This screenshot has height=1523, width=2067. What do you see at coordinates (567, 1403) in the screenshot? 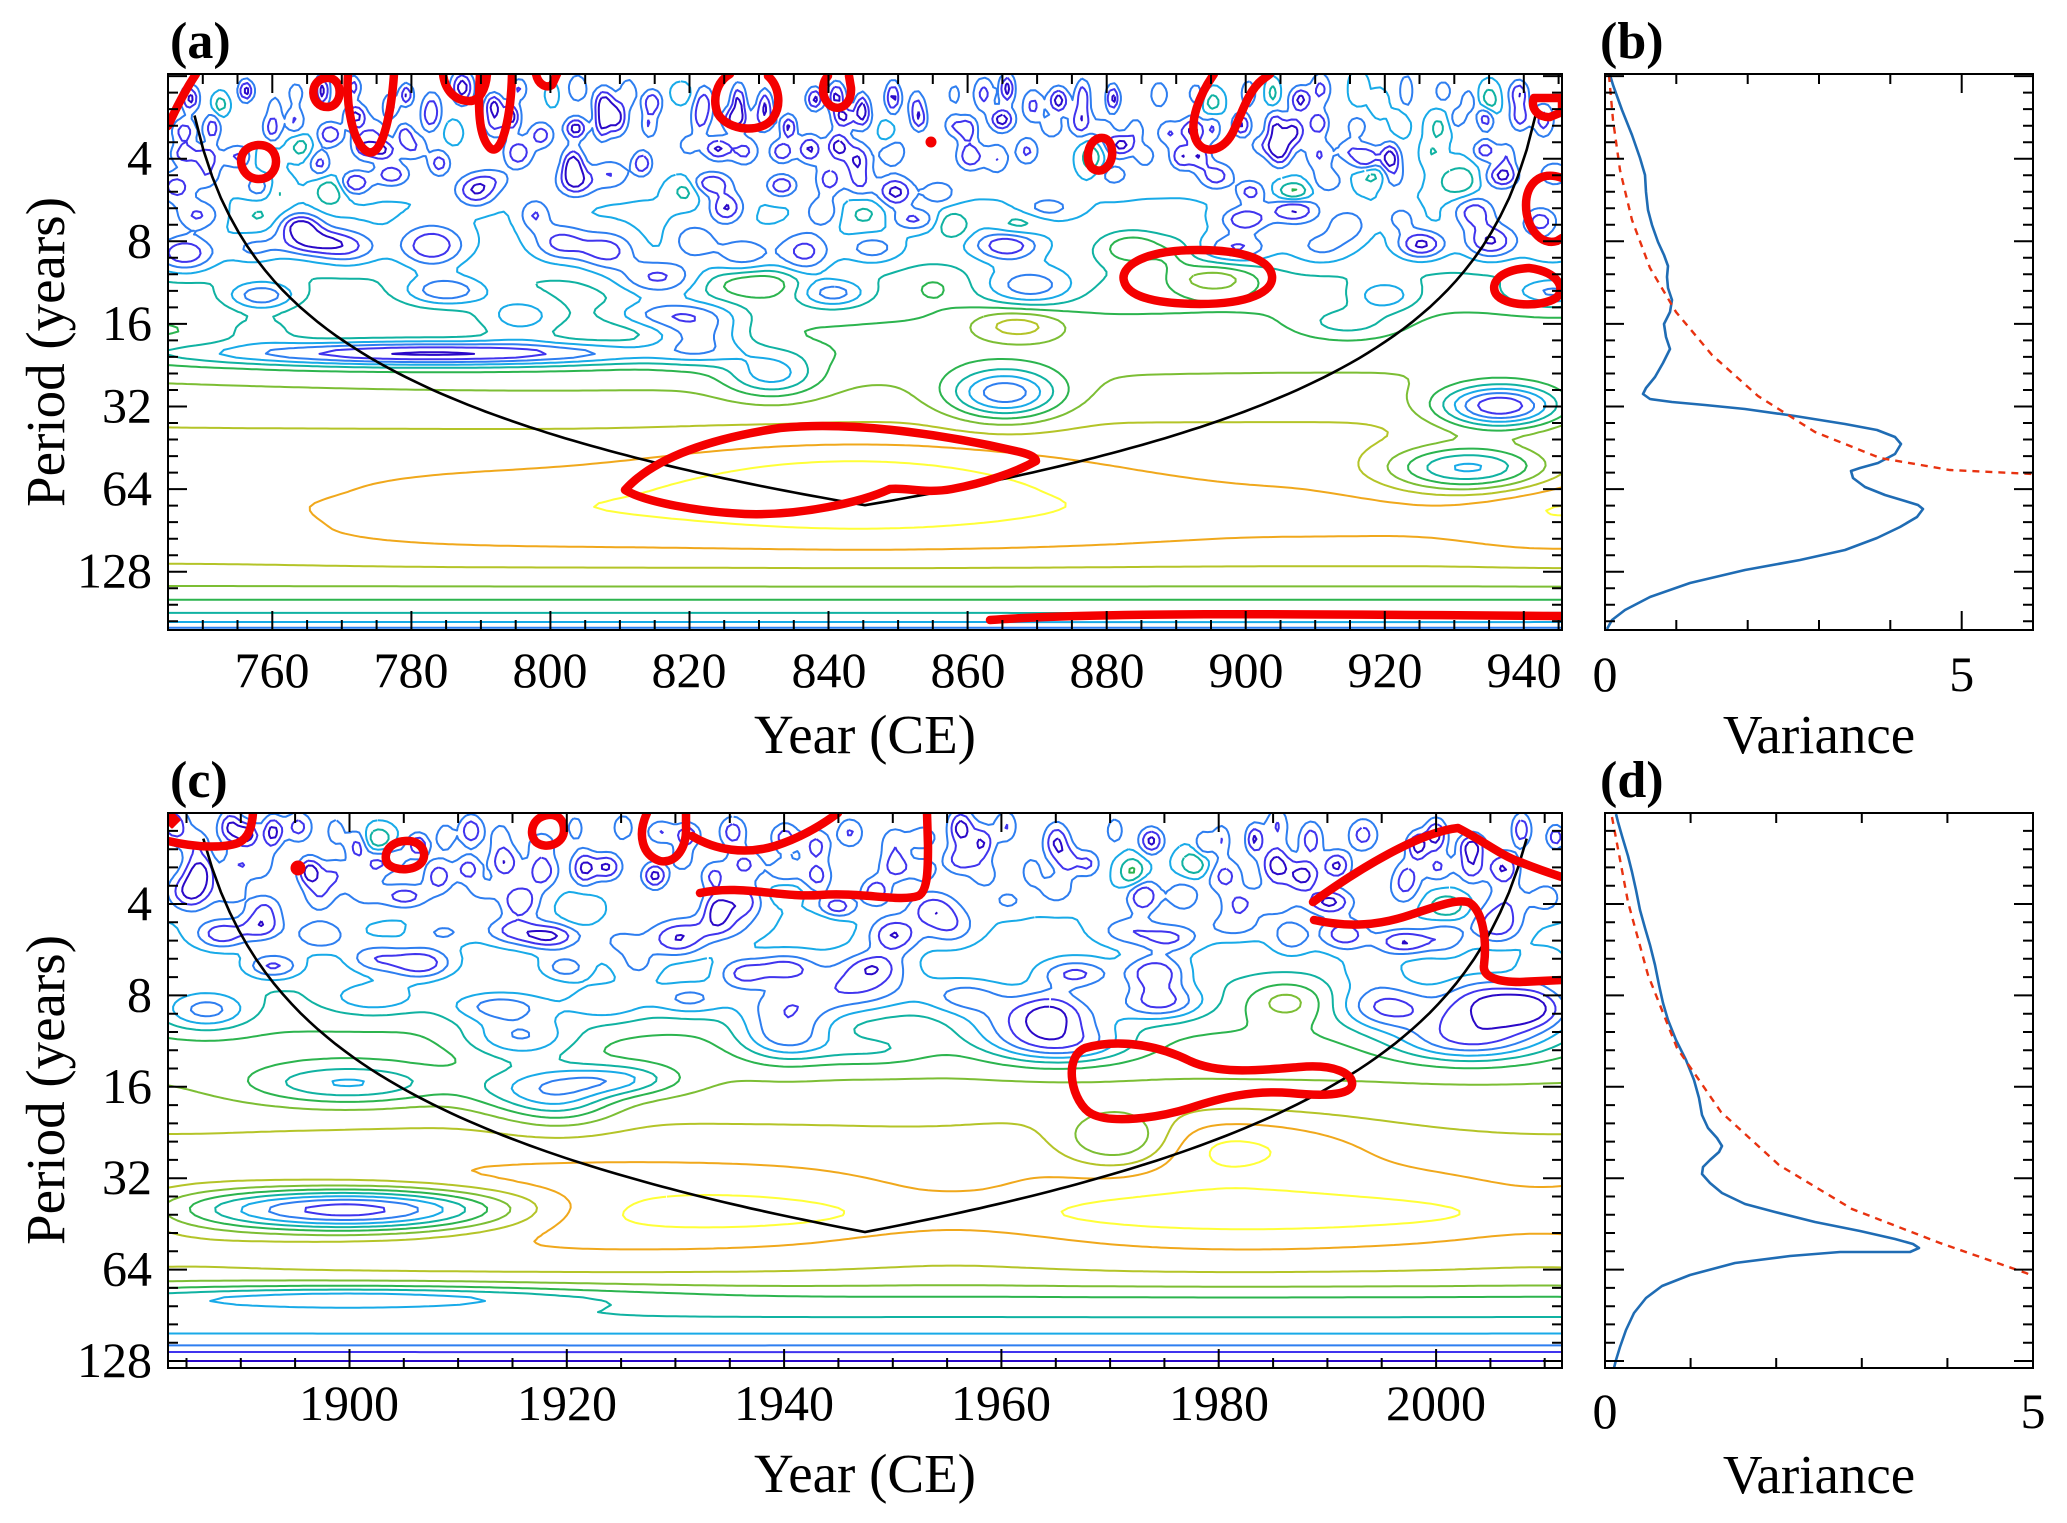
I see `svg-text: 1920` at bounding box center [567, 1403].